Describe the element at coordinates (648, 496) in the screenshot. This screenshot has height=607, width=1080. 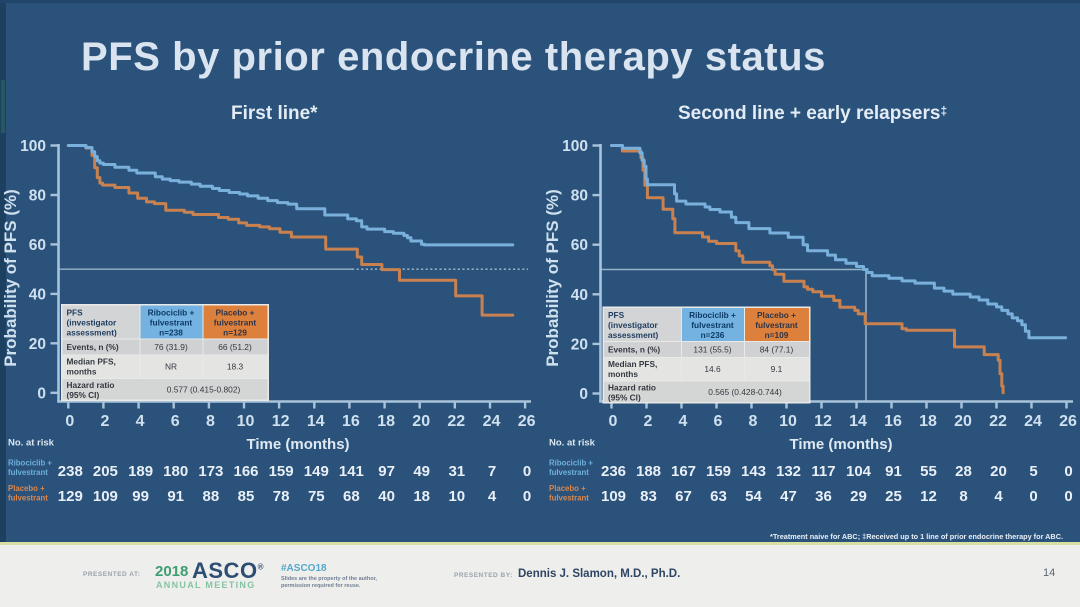
I see `svg-text: 83` at that location.